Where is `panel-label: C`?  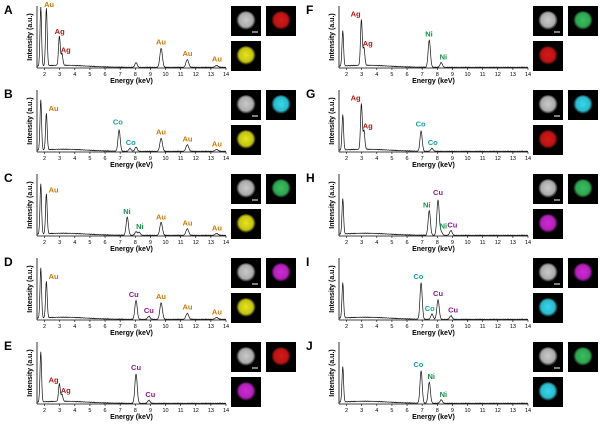 panel-label: C is located at coordinates (8, 178).